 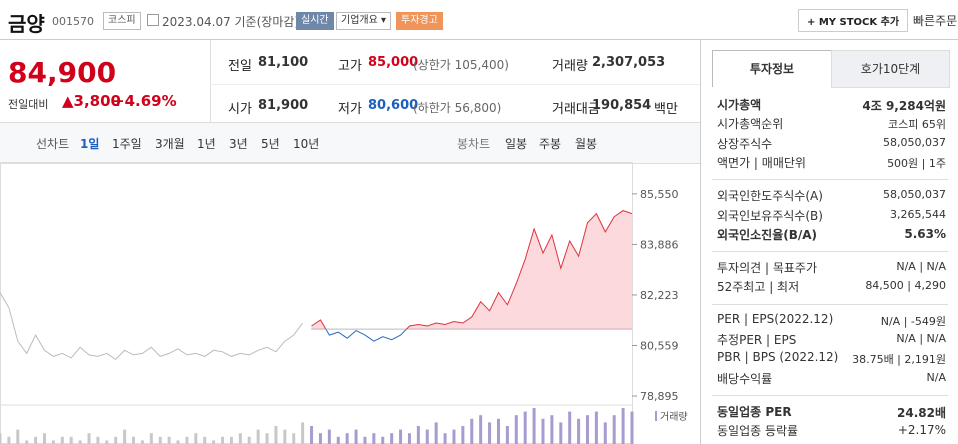 I want to click on price-area, so click(x=471, y=270).